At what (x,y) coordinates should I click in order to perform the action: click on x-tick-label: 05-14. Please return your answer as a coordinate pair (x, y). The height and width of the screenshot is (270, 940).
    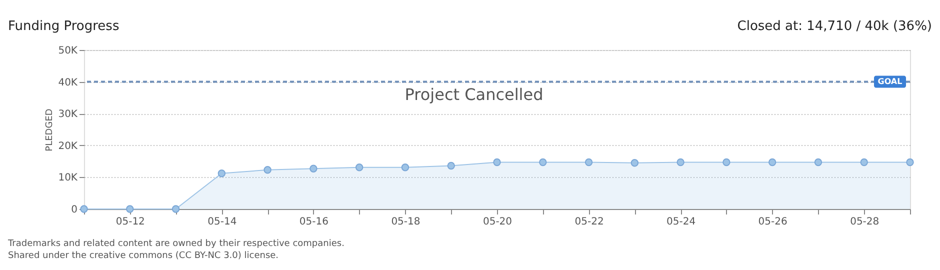
    Looking at the image, I should click on (222, 222).